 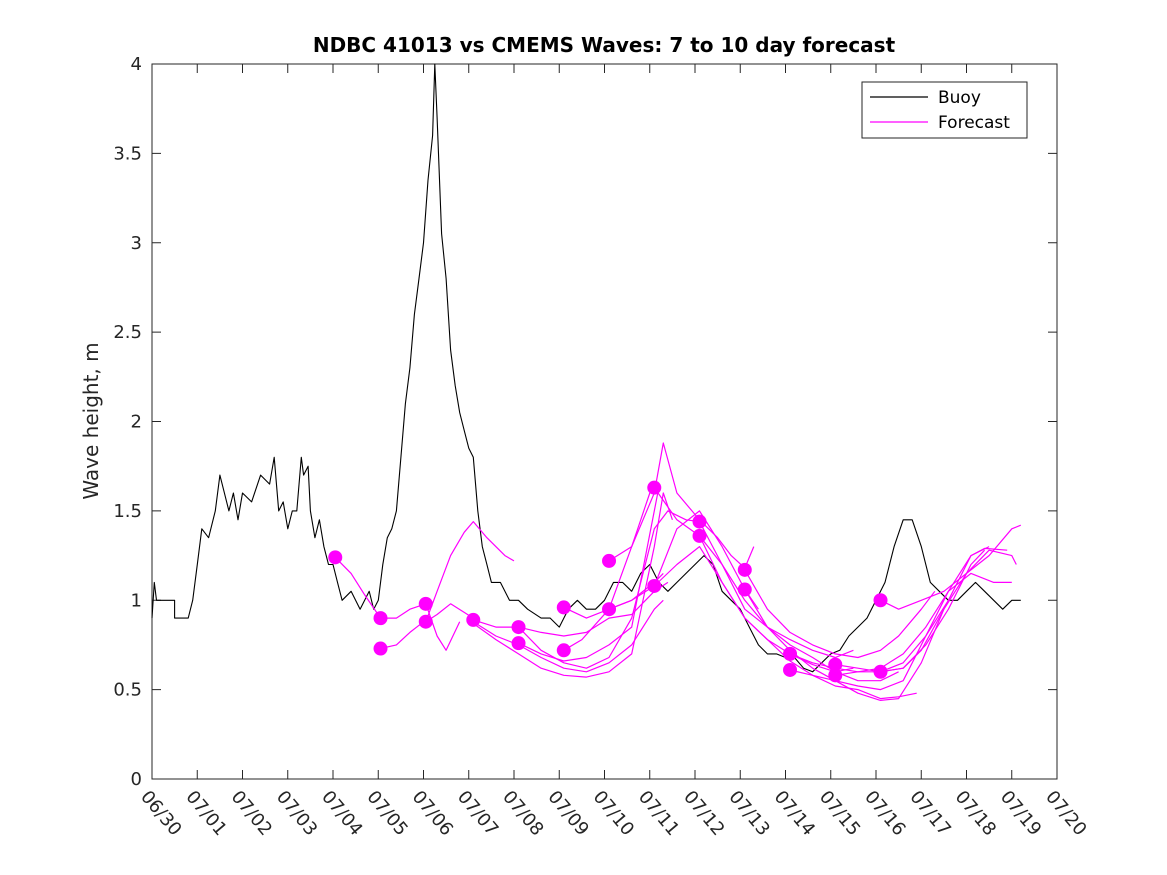 What do you see at coordinates (136, 64) in the screenshot?
I see `y-tick-label: 4` at bounding box center [136, 64].